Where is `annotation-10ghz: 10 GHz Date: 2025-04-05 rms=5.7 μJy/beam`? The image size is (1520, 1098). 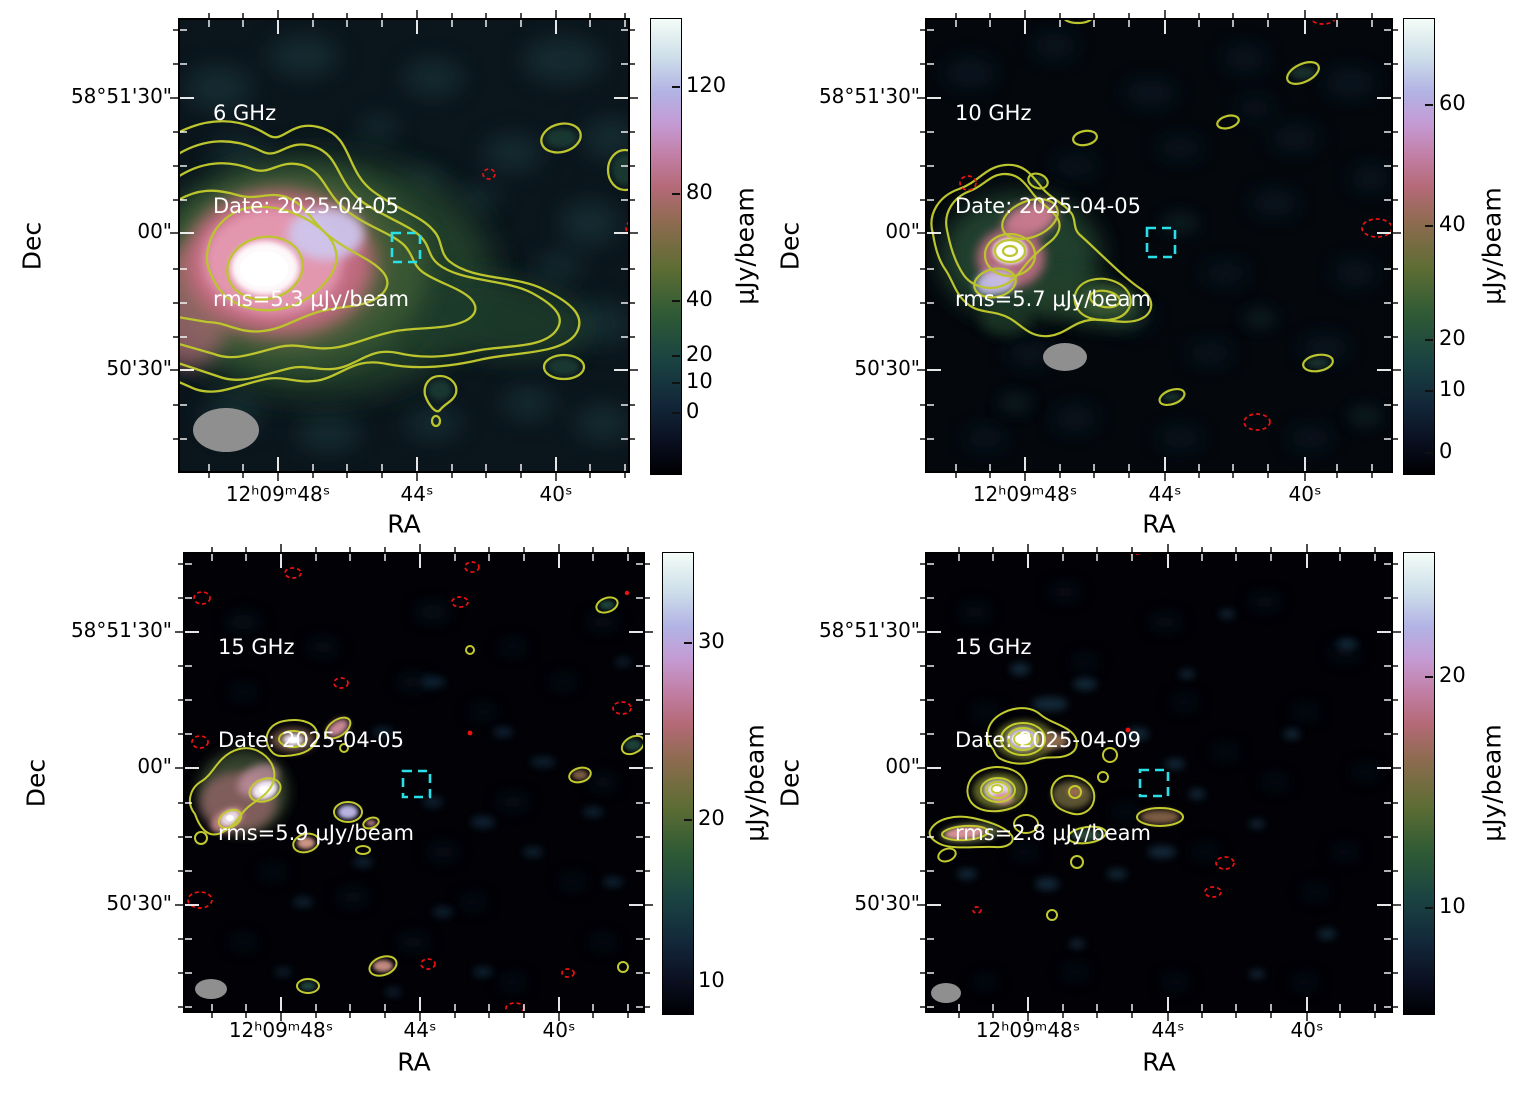 annotation-10ghz: 10 GHz Date: 2025-04-05 rms=5.7 μJy/beam is located at coordinates (1053, 206).